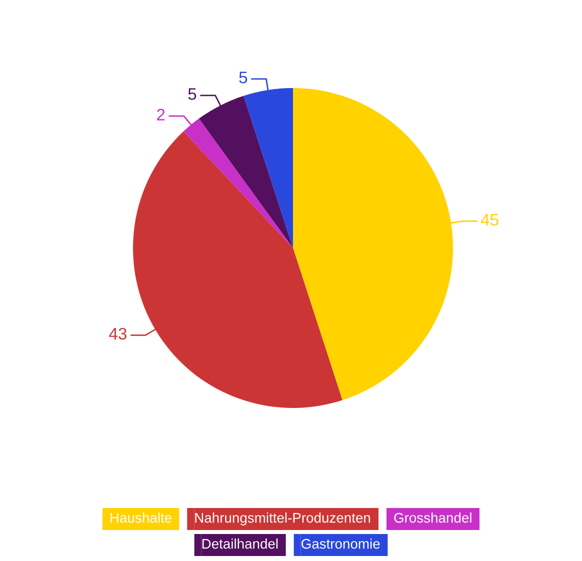  What do you see at coordinates (341, 543) in the screenshot?
I see `legend-label: Gastronomie` at bounding box center [341, 543].